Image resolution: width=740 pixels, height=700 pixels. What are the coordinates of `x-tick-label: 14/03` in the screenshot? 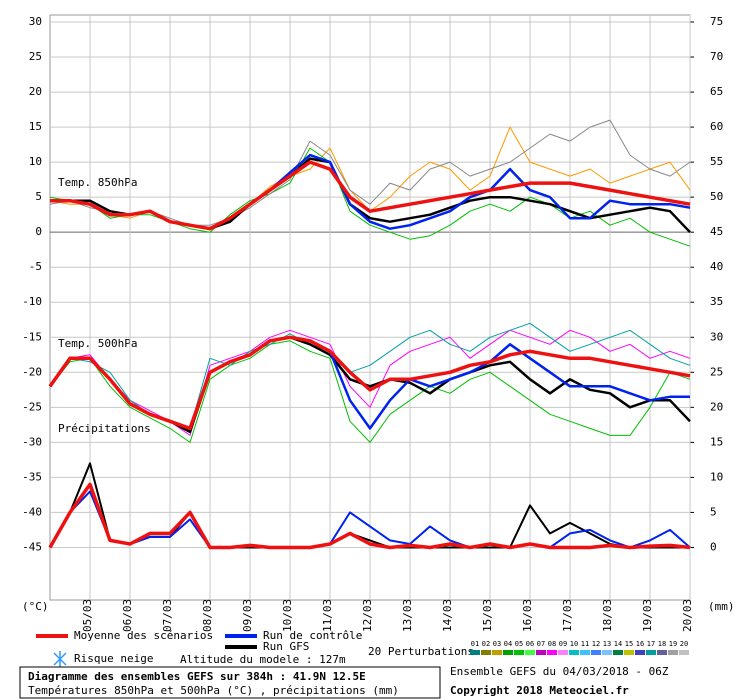 It's located at (447, 615).